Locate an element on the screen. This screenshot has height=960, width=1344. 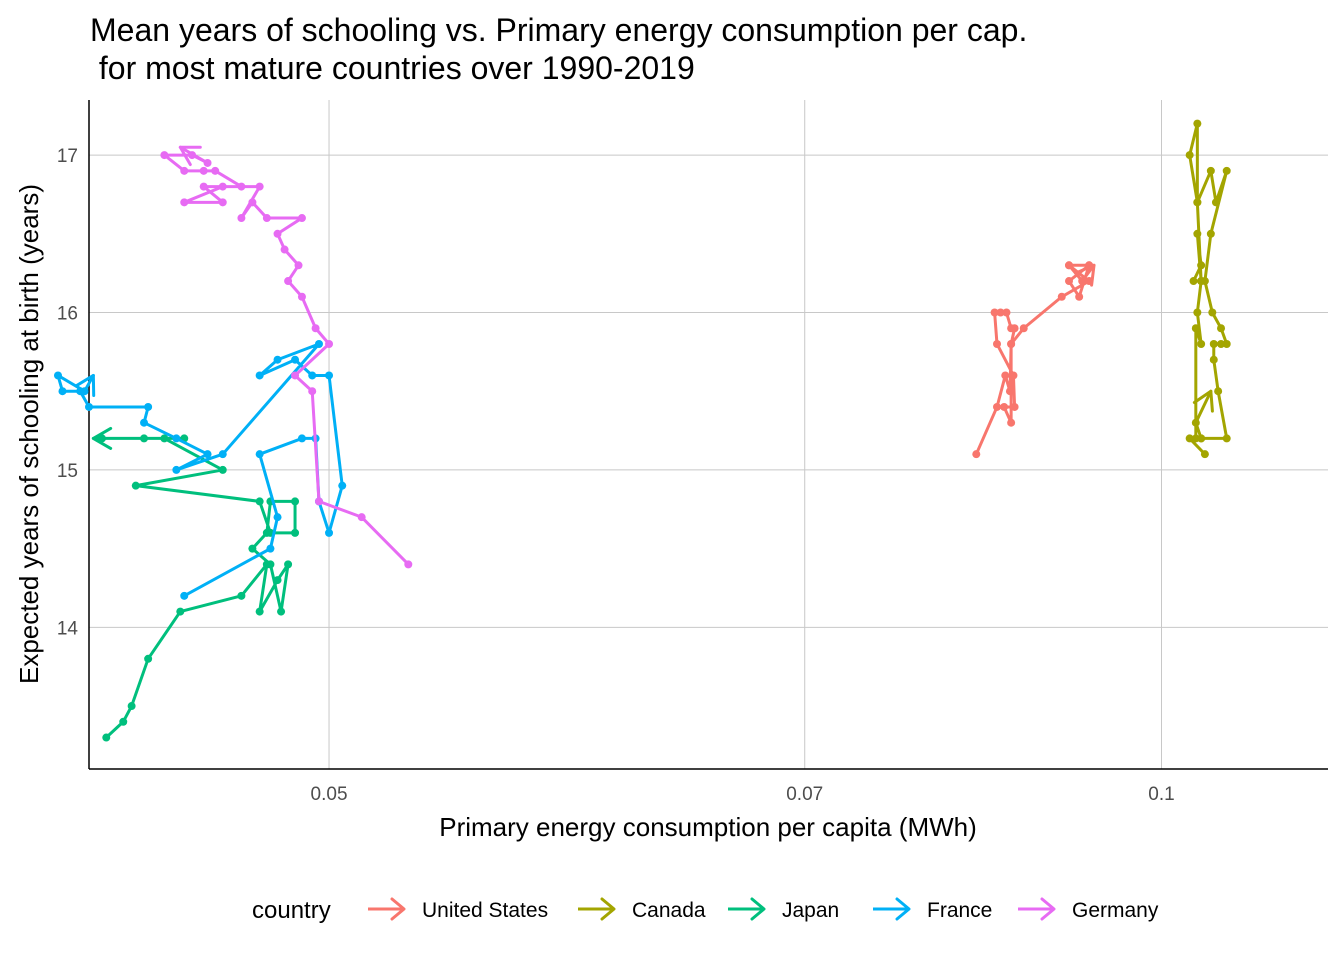
legend-label: Canada is located at coordinates (669, 910).